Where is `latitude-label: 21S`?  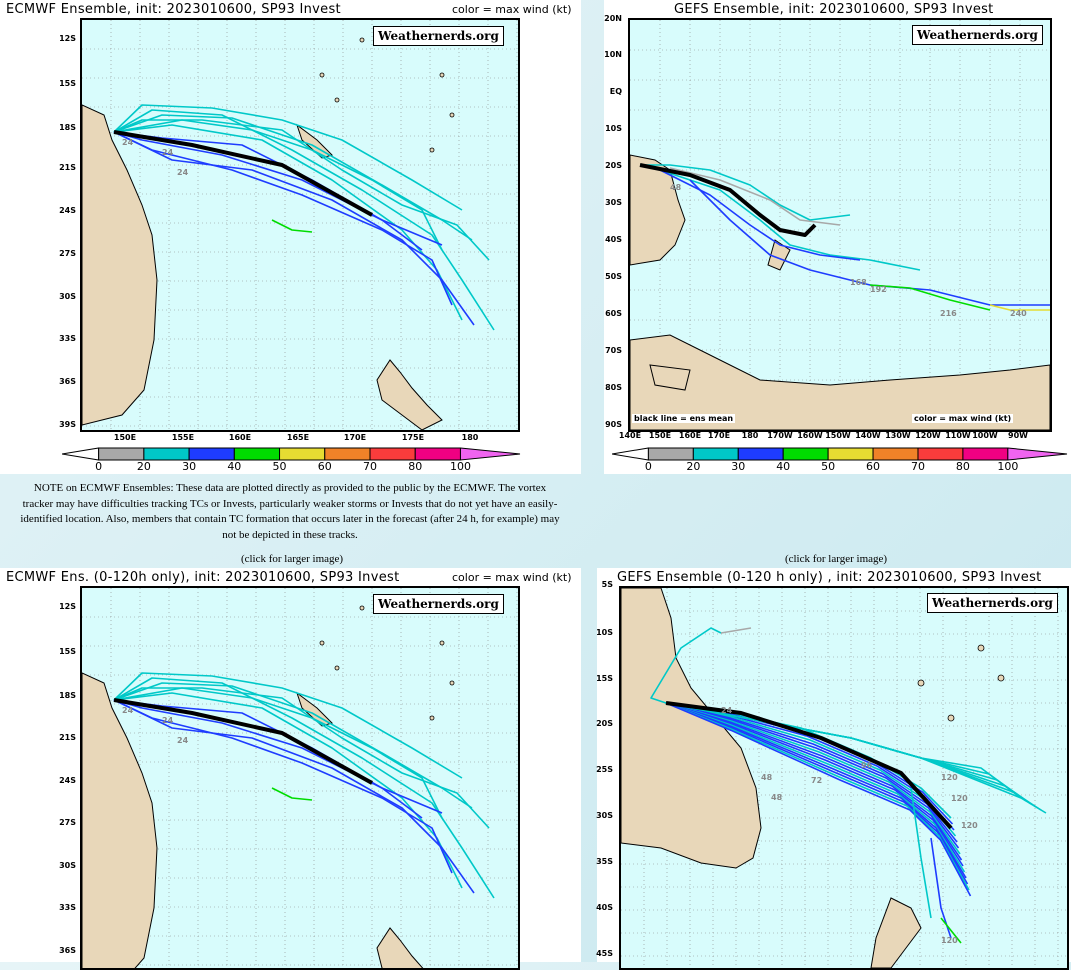 latitude-label: 21S is located at coordinates (67, 167).